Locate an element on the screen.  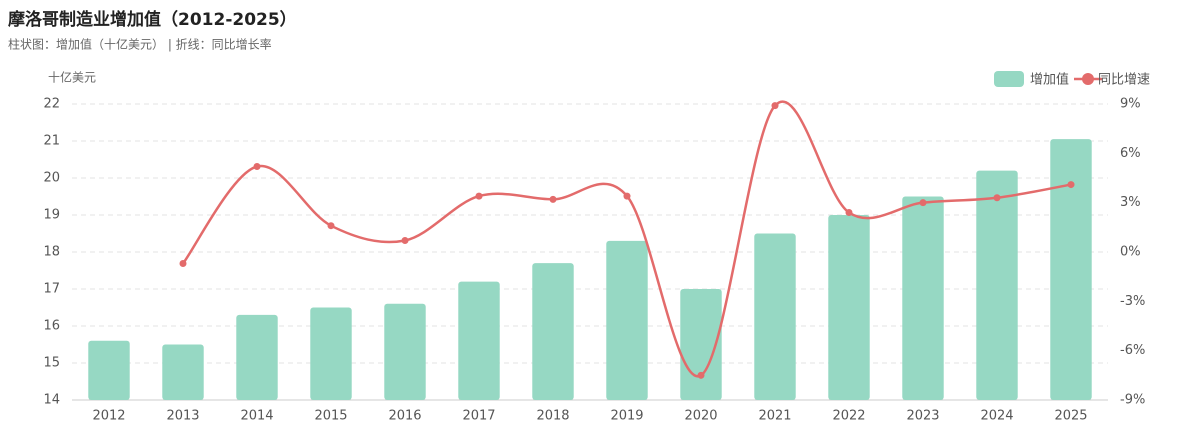
x-tick-label: 2017 is located at coordinates (478, 416).